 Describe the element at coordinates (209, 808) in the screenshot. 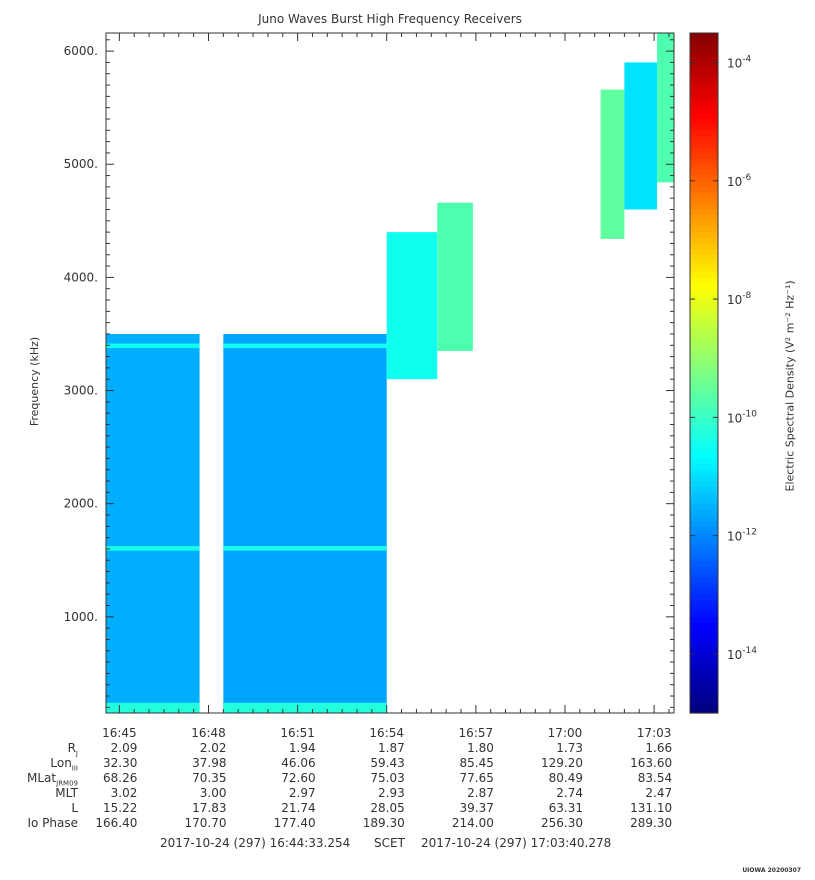

I see `ephemeris-value: 17.83` at that location.